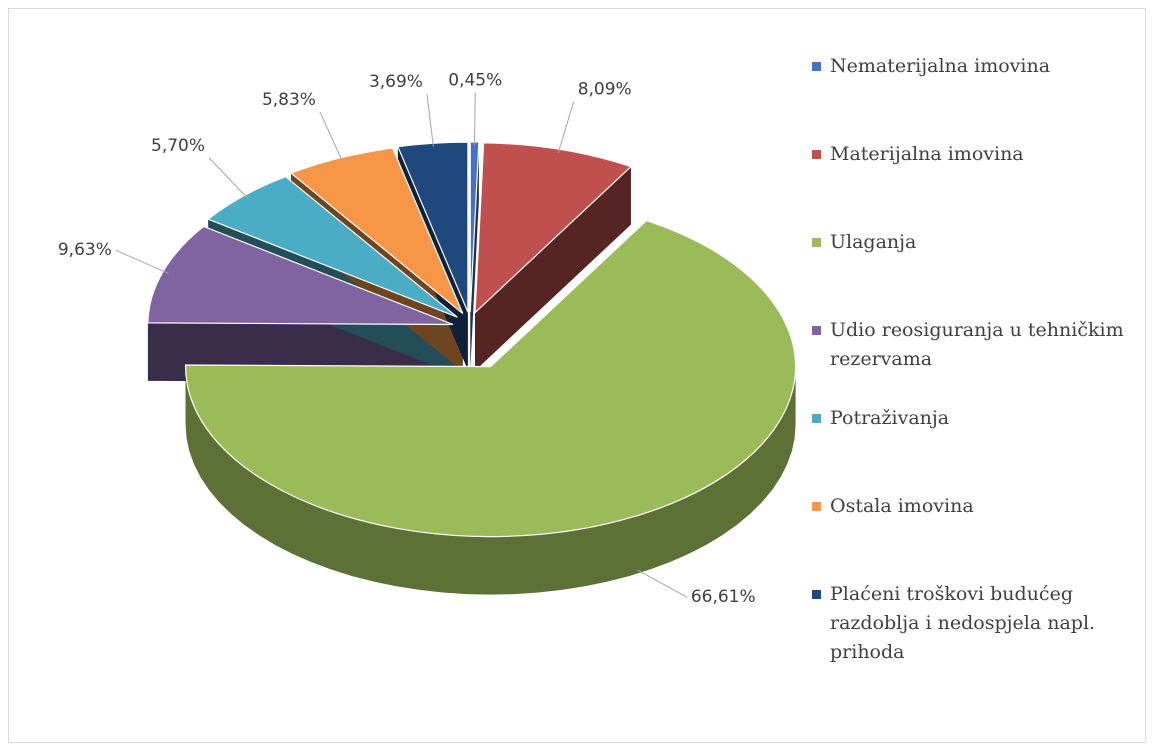  Describe the element at coordinates (178, 146) in the screenshot. I see `data-label: 5,70%` at that location.